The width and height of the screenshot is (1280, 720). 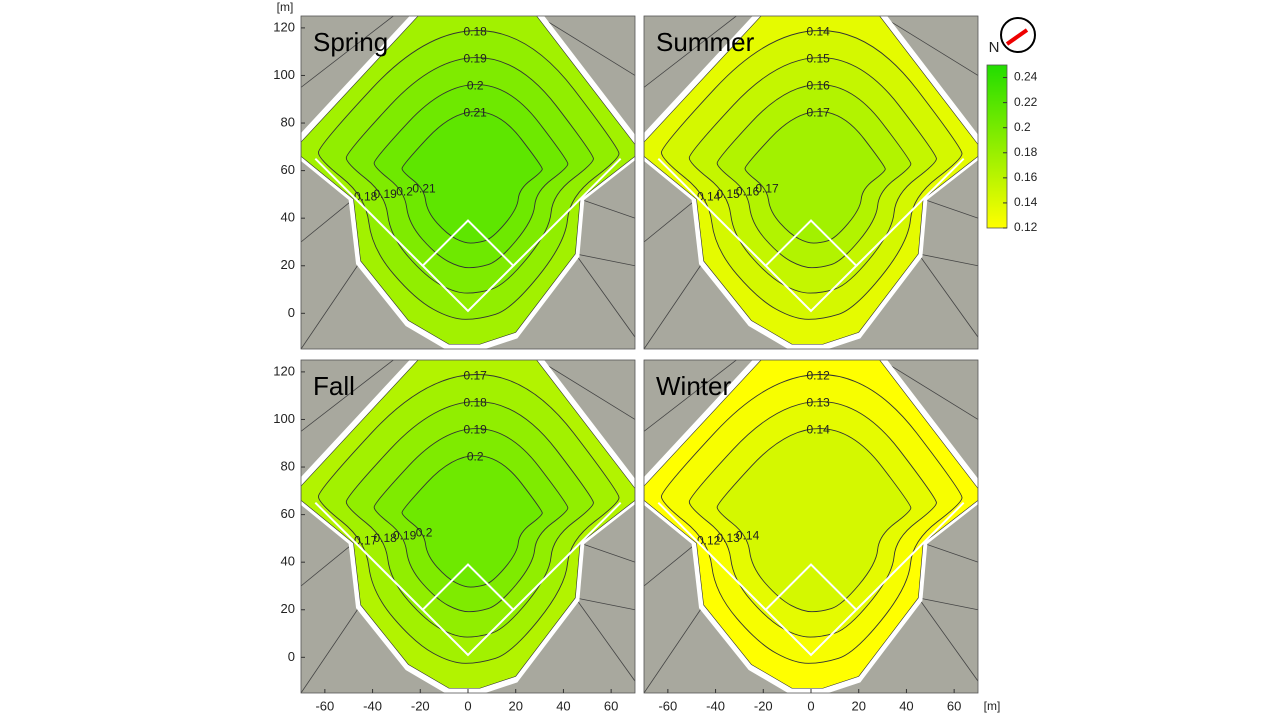 What do you see at coordinates (1026, 177) in the screenshot?
I see `colorbar-tick-label: 0.16` at bounding box center [1026, 177].